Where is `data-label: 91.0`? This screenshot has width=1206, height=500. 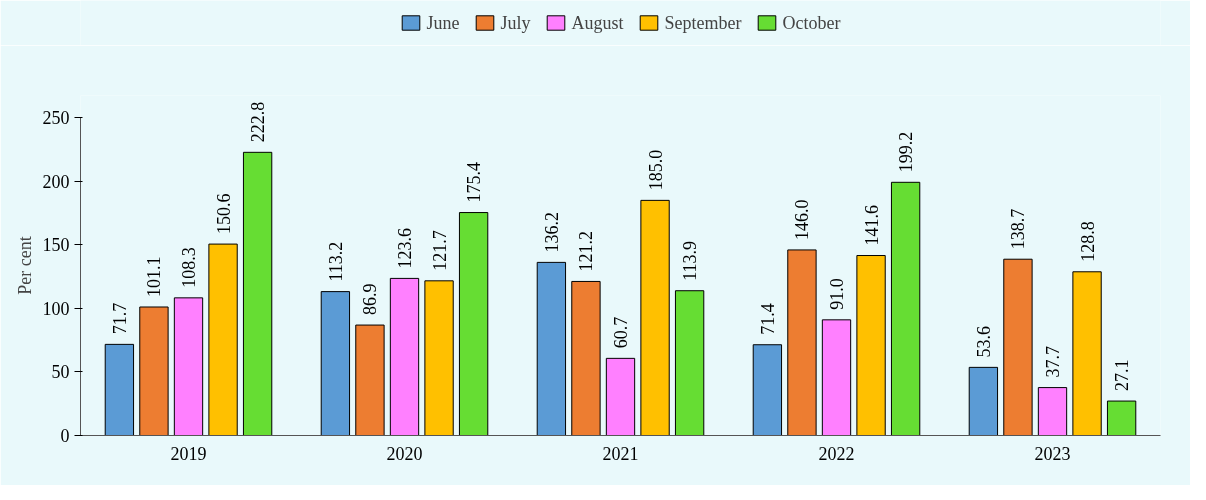 data-label: 91.0 is located at coordinates (837, 294).